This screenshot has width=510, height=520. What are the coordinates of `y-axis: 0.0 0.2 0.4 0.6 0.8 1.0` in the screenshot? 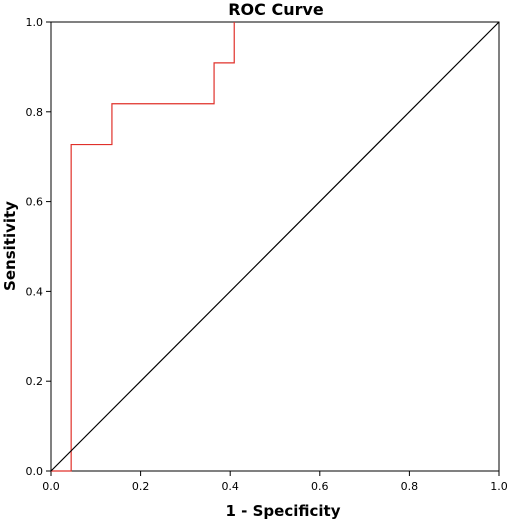 It's located at (38, 247).